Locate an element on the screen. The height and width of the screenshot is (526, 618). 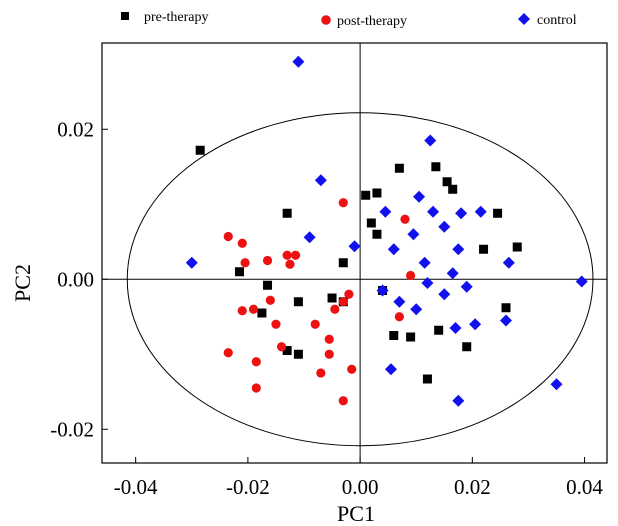
y-tick-label: 0.00 is located at coordinates (75, 279).